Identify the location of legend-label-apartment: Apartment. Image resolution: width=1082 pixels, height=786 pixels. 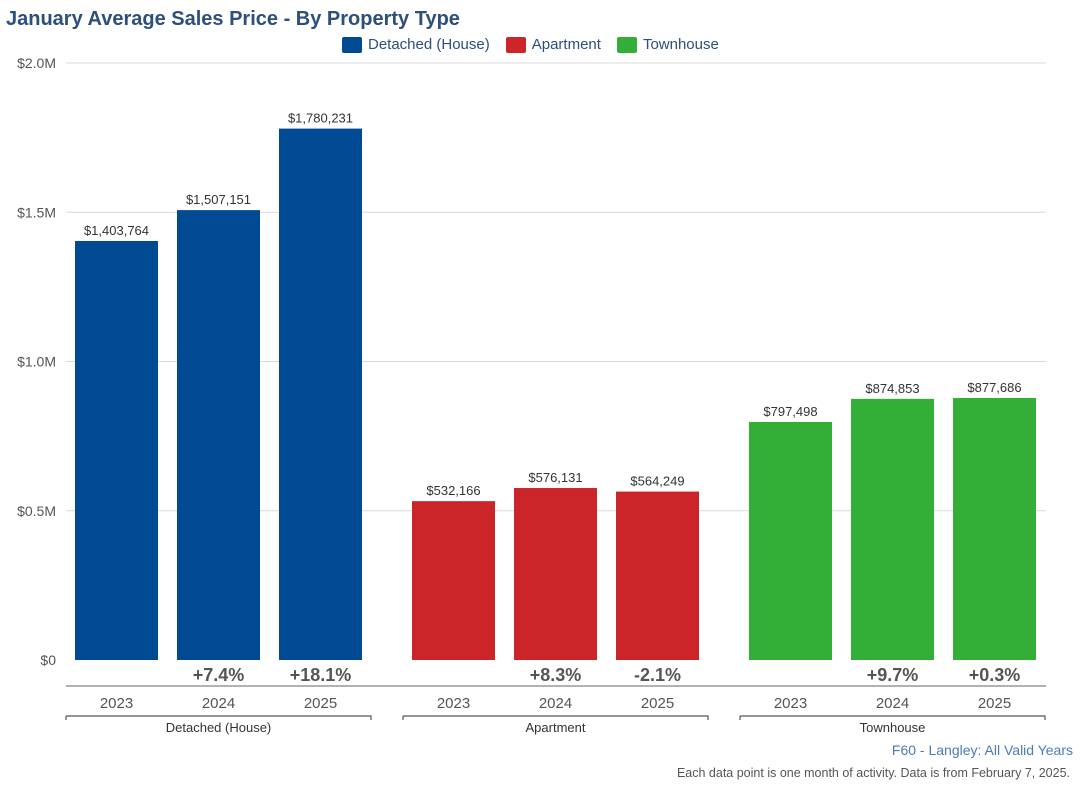
(566, 44).